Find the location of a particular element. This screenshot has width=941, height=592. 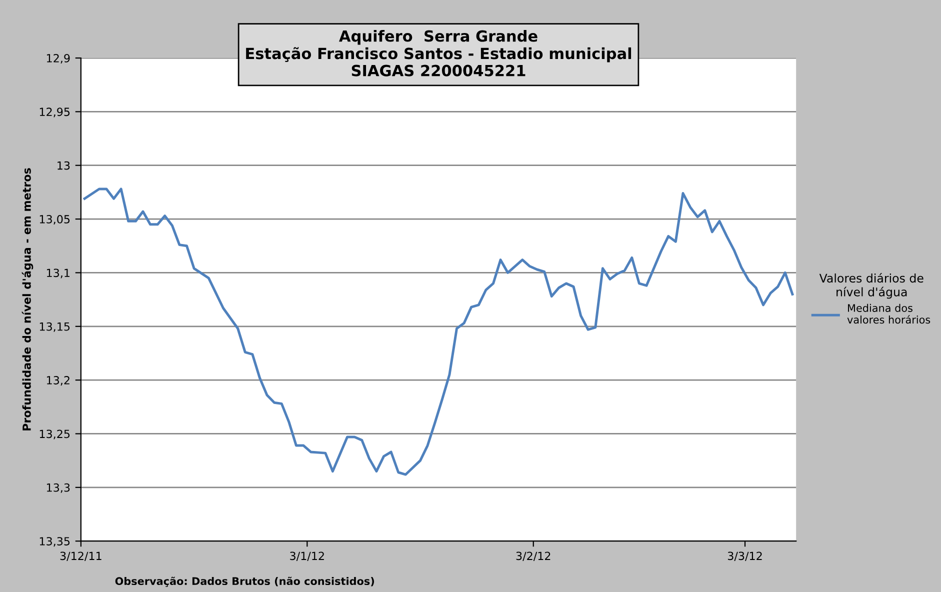

y-axis-title: Profundidade do nível d'água - em metros is located at coordinates (28, 299).